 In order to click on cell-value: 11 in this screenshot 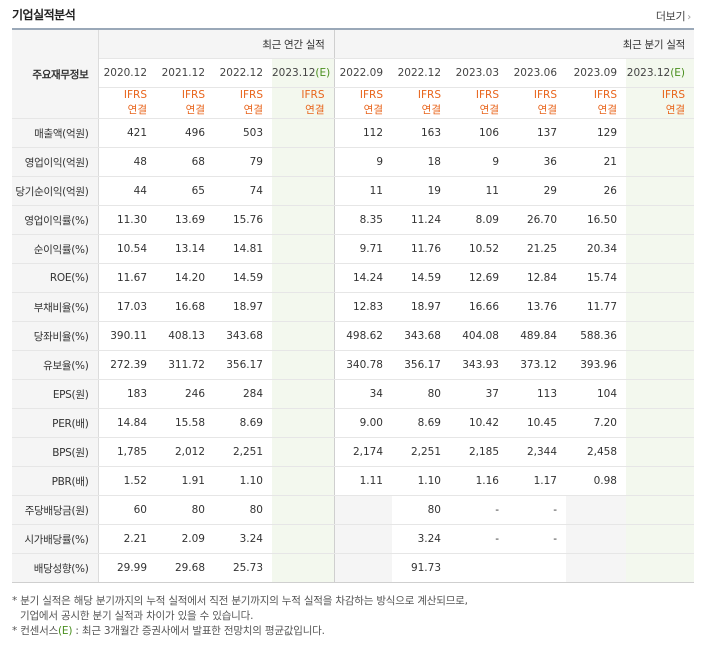, I will do `click(363, 191)`.